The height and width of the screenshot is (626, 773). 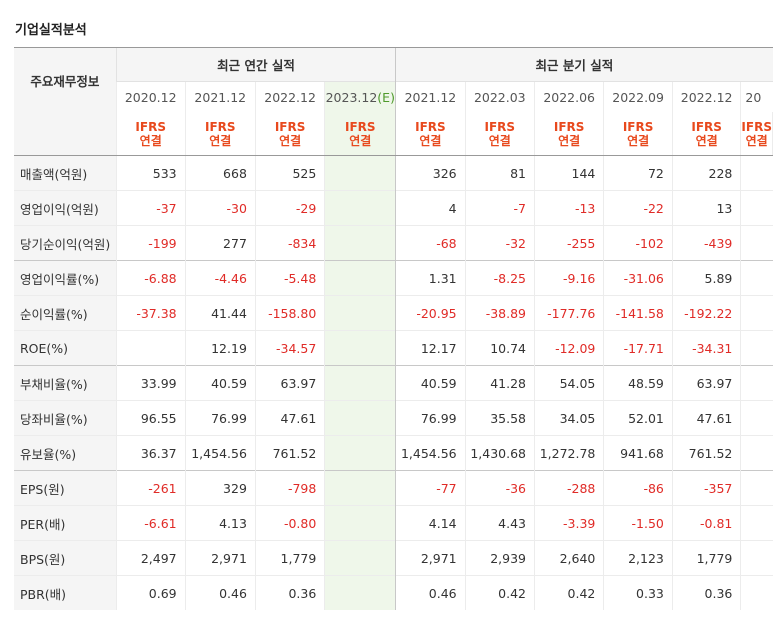 I want to click on annual-value: 761.52, so click(x=289, y=453).